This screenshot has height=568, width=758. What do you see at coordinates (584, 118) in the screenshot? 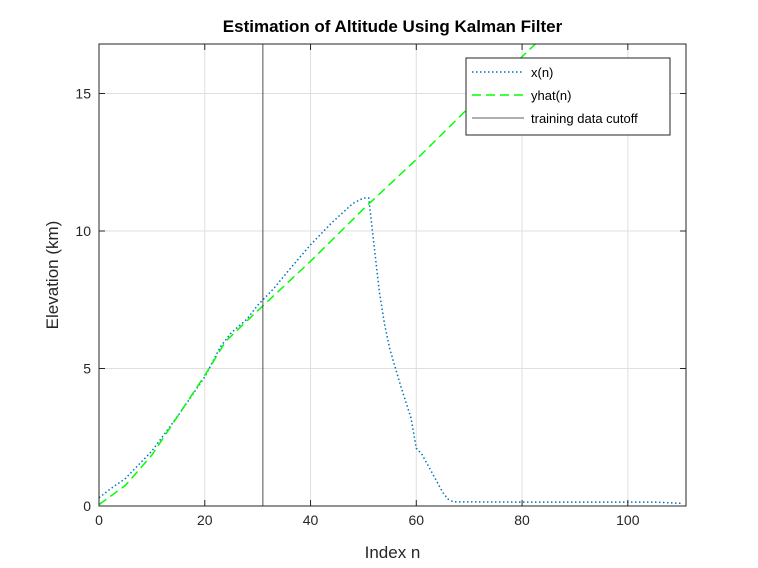
I see `legend-entry-label: training data cutoff` at bounding box center [584, 118].